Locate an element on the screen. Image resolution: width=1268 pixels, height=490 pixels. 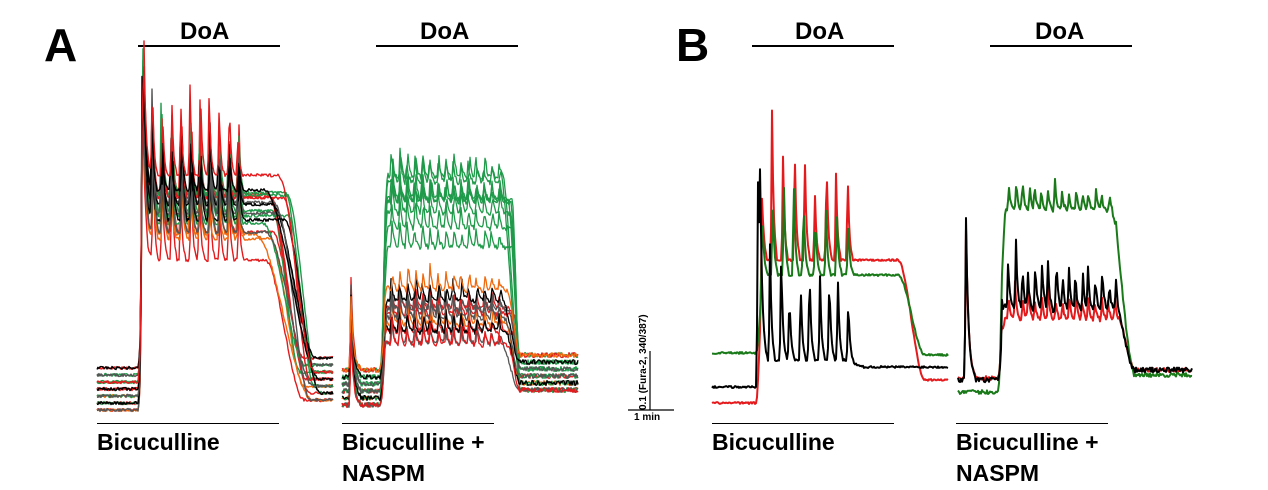
panel-a-right-condition-label-2: NASPM is located at coordinates (384, 473).